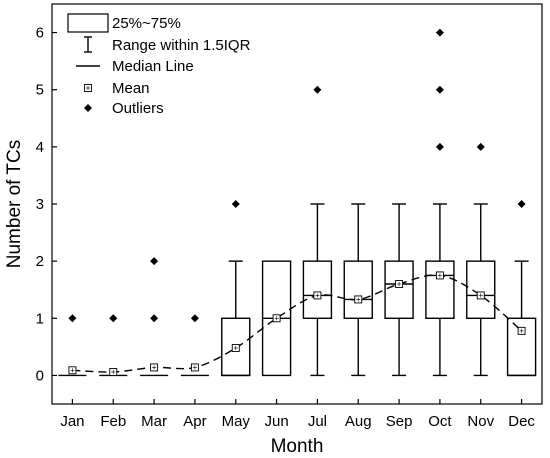 This screenshot has height=458, width=550. I want to click on x-tick-label: Aug, so click(358, 421).